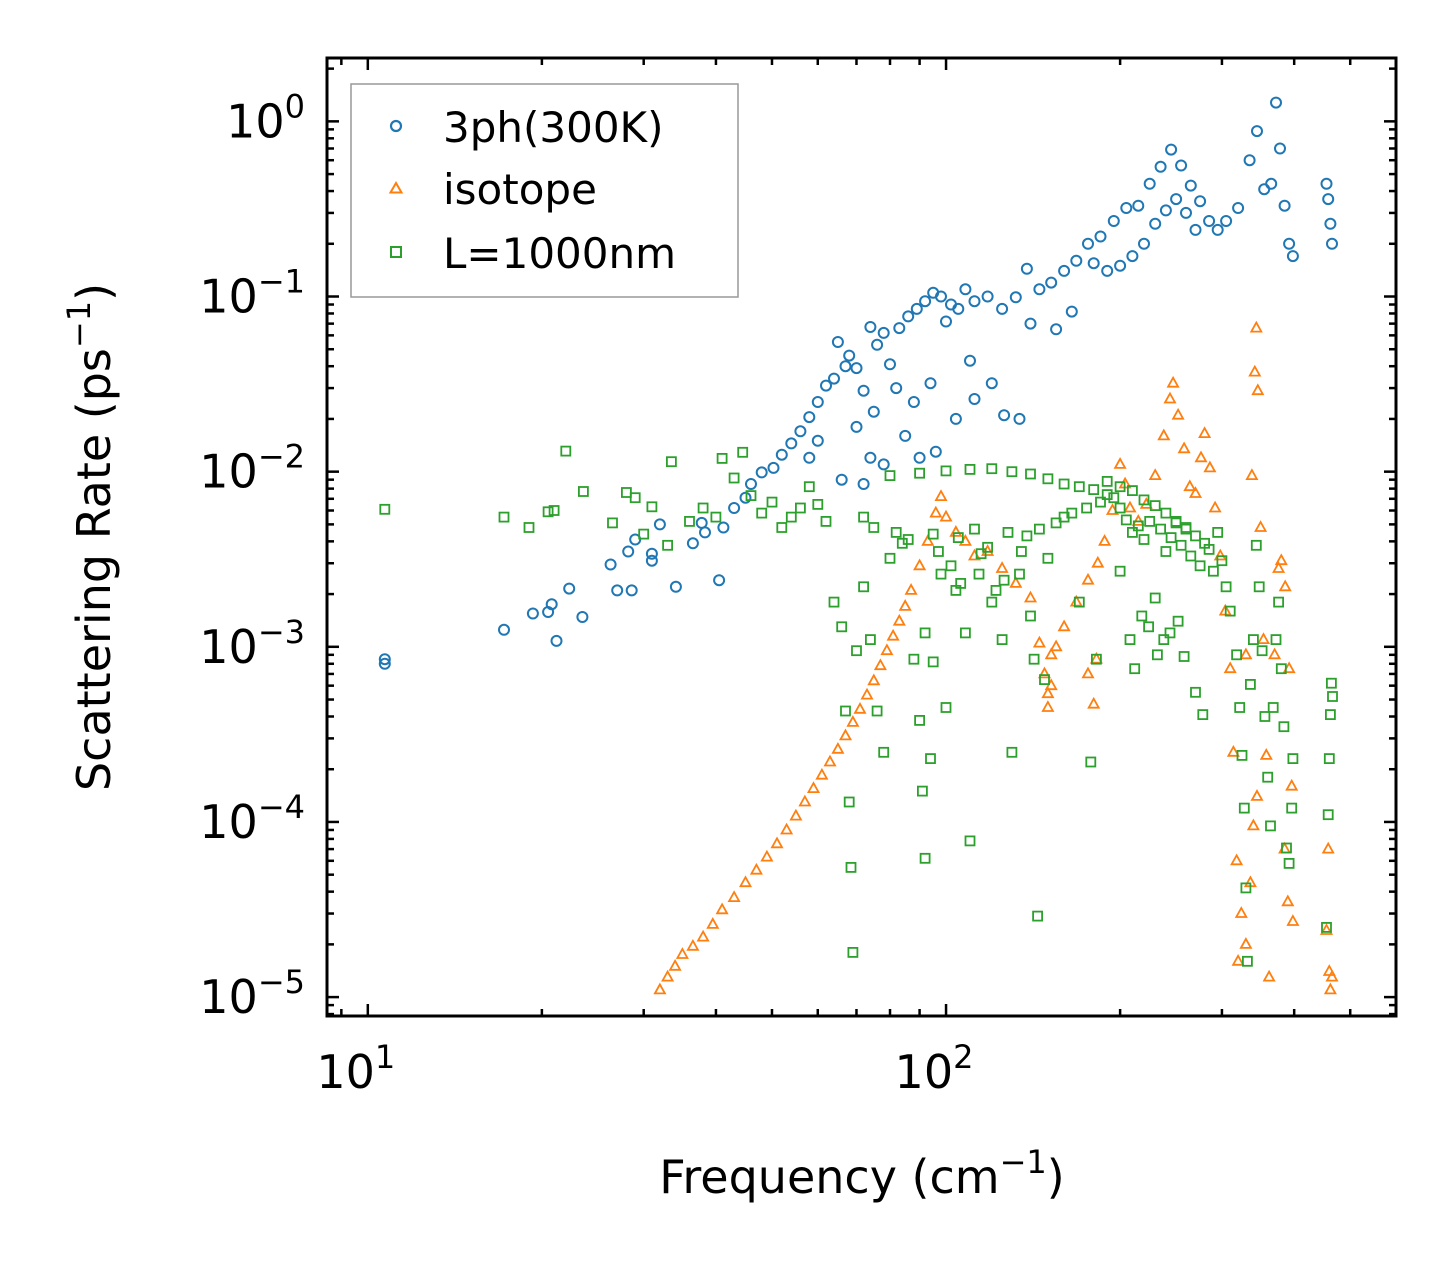 This screenshot has width=1455, height=1265. I want to click on x-tick-label: 101, so click(355, 1068).